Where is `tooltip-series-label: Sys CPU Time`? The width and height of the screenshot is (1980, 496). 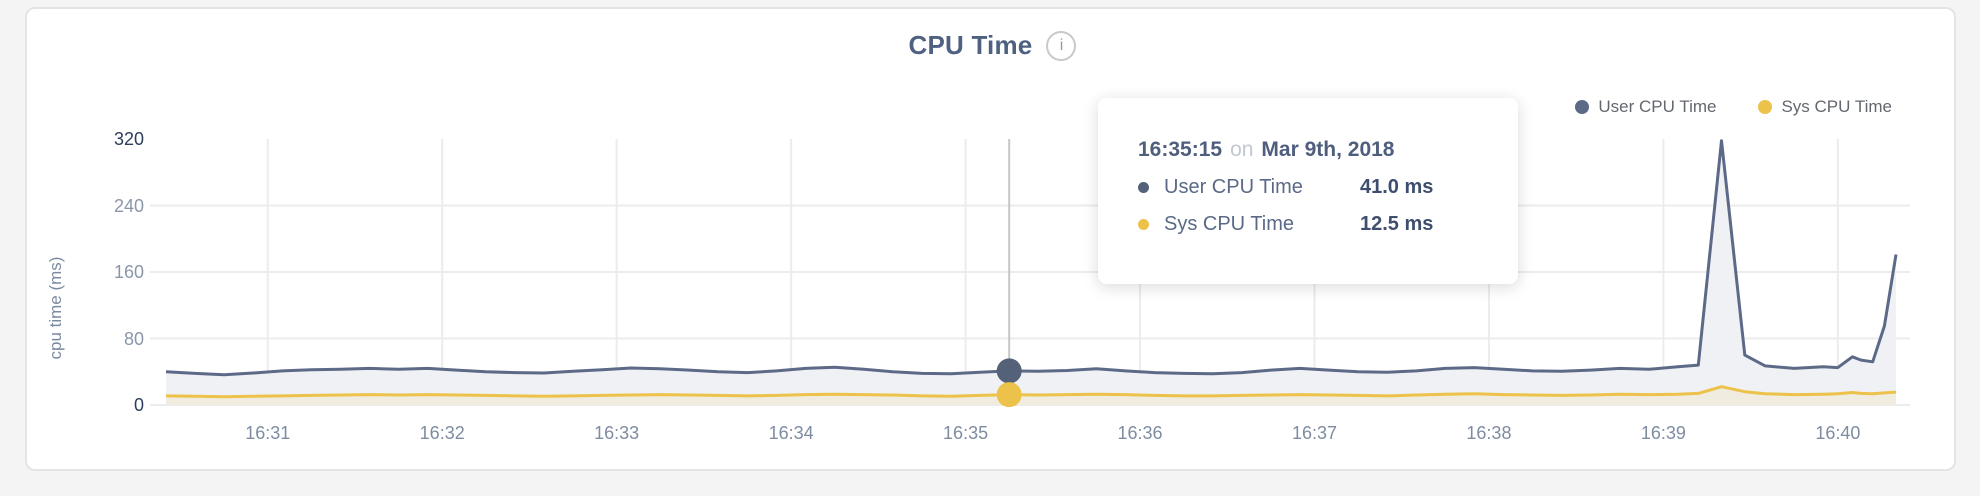
tooltip-series-label: Sys CPU Time is located at coordinates (1229, 224).